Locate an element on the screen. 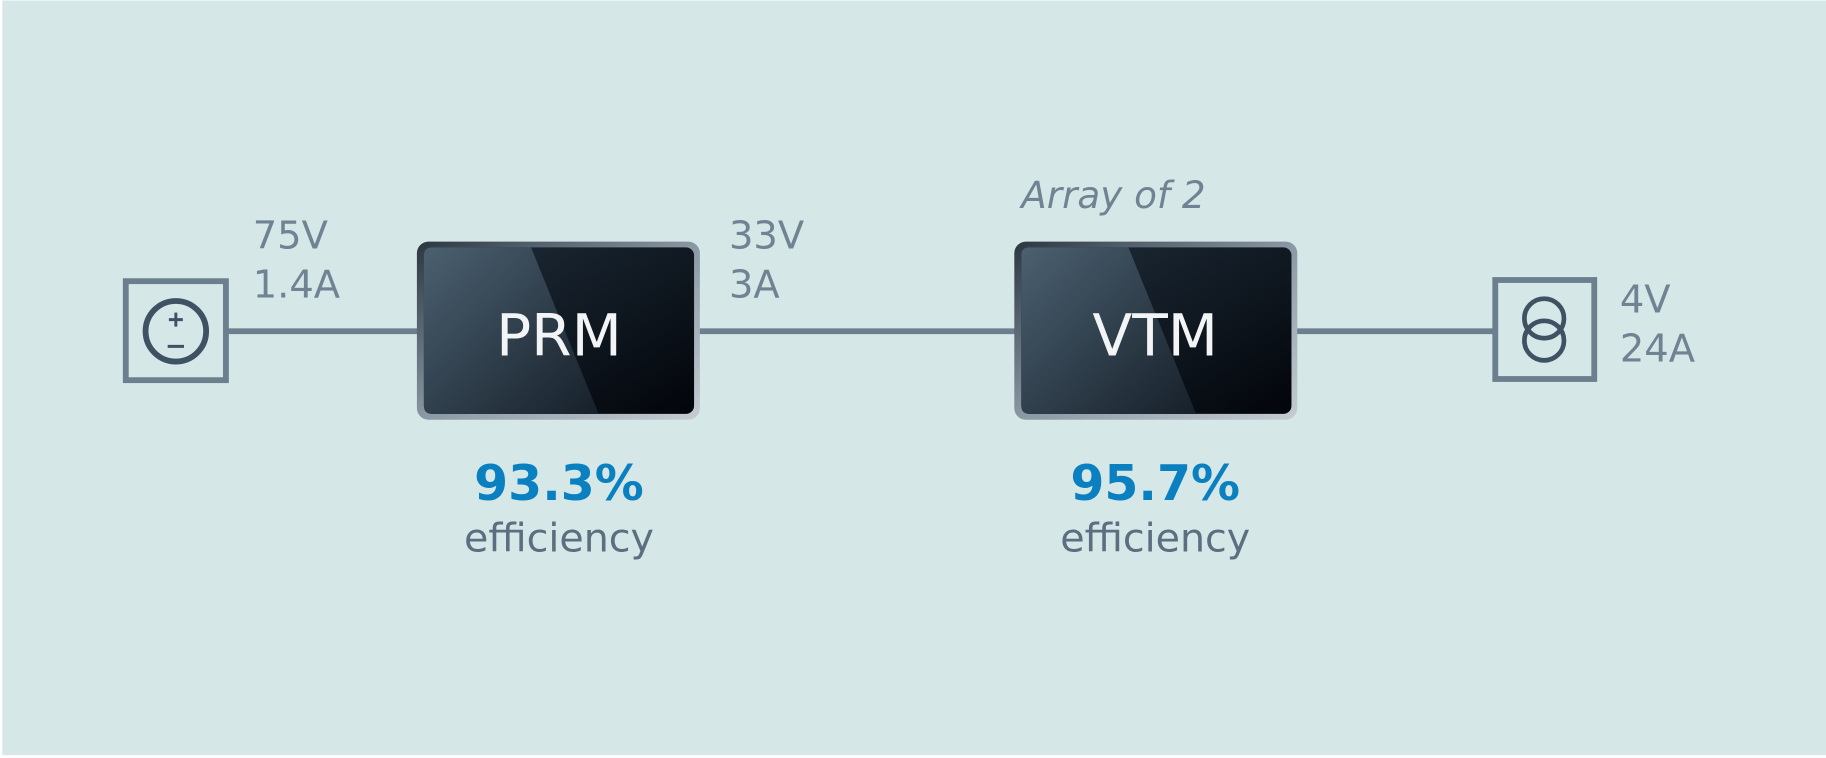  prm-module is located at coordinates (558, 330).